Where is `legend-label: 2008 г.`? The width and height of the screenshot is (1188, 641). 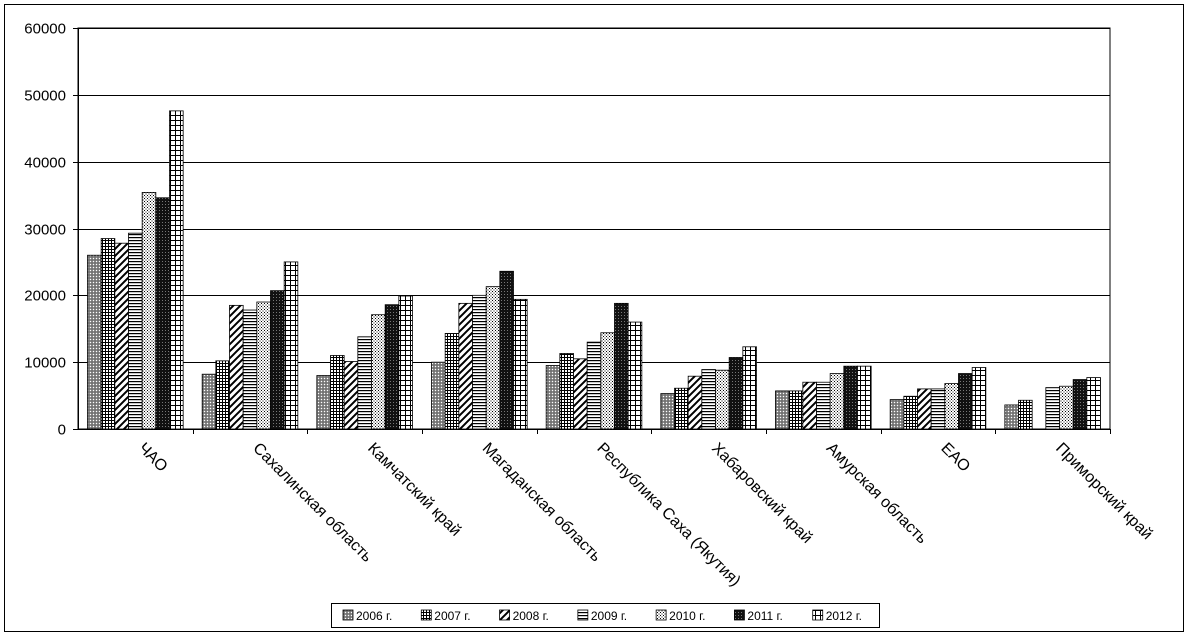 legend-label: 2008 г. is located at coordinates (531, 616).